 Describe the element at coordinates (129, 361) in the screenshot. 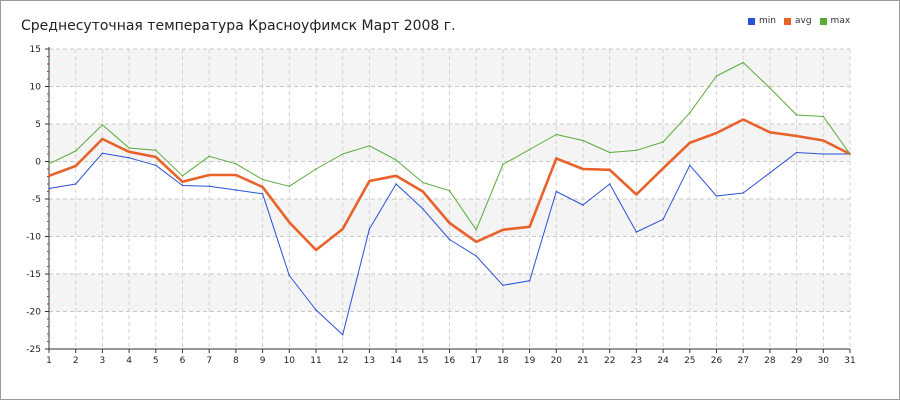

I see `x-tick-label: 4` at that location.